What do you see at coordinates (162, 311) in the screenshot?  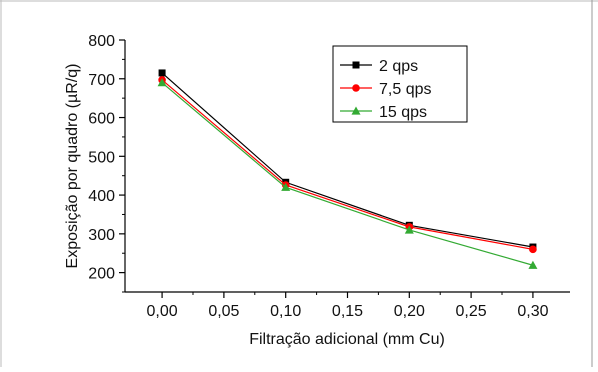 I see `x-tick-label: 0,00` at bounding box center [162, 311].